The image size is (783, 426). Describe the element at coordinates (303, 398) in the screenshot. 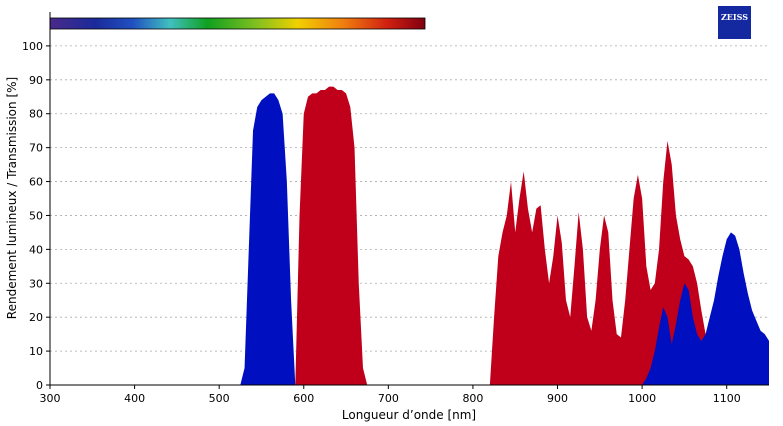

I see `x-tick-label: 600` at that location.